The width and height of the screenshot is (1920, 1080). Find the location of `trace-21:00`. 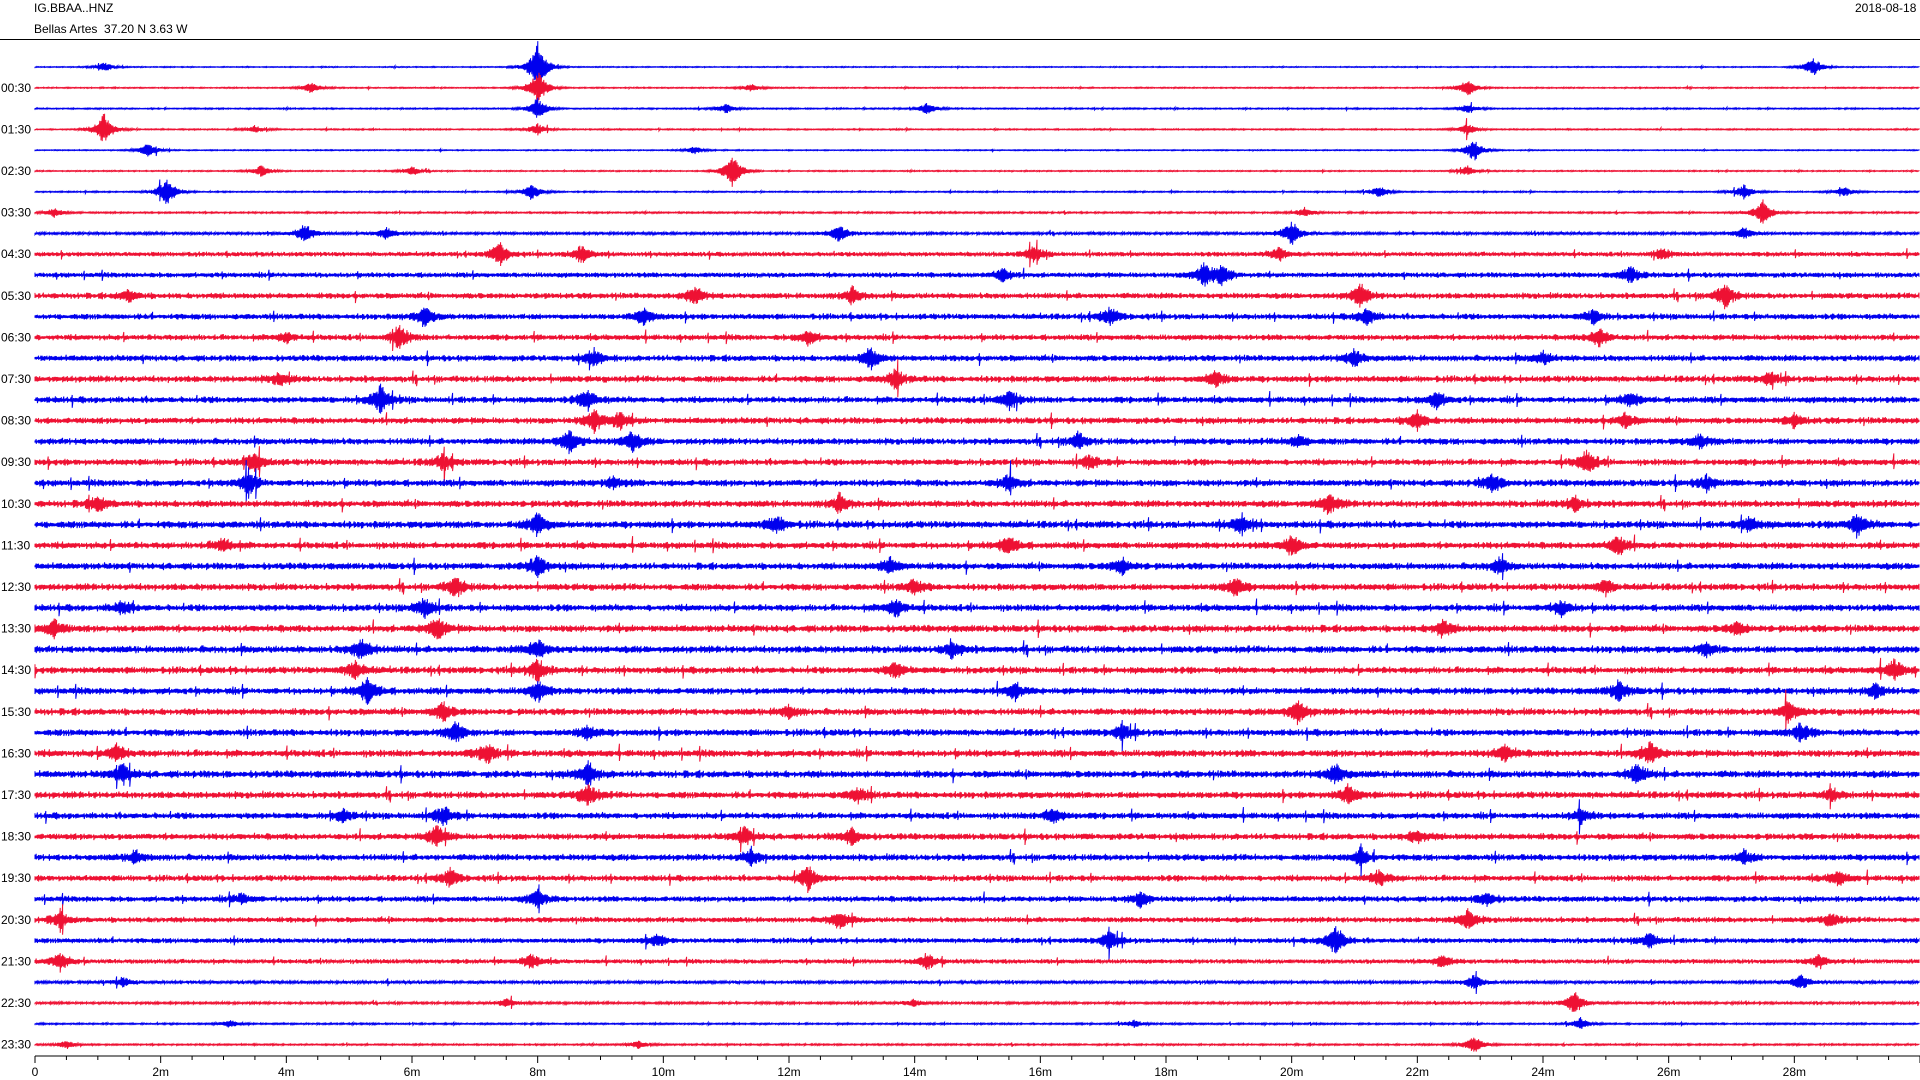

trace-21:00 is located at coordinates (977, 944).